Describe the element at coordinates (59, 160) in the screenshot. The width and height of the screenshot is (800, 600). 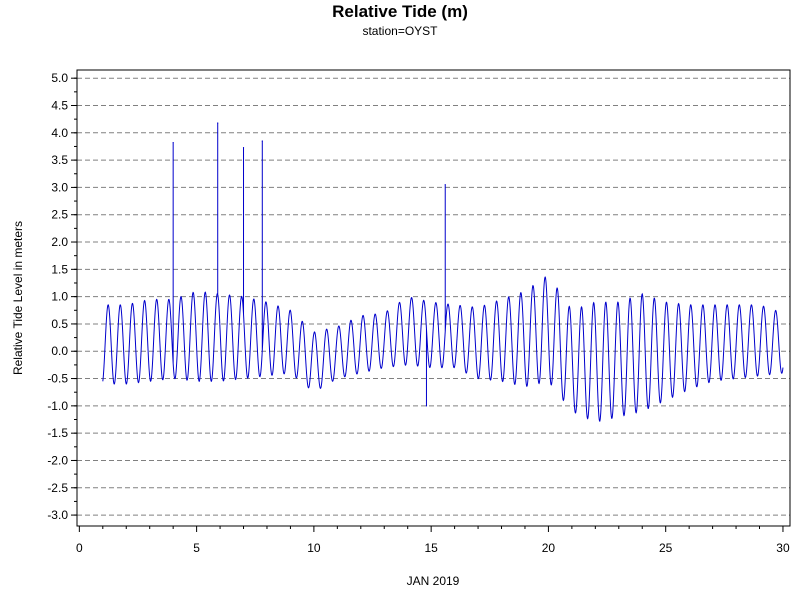
I see `y-tick-label: 3.5` at that location.